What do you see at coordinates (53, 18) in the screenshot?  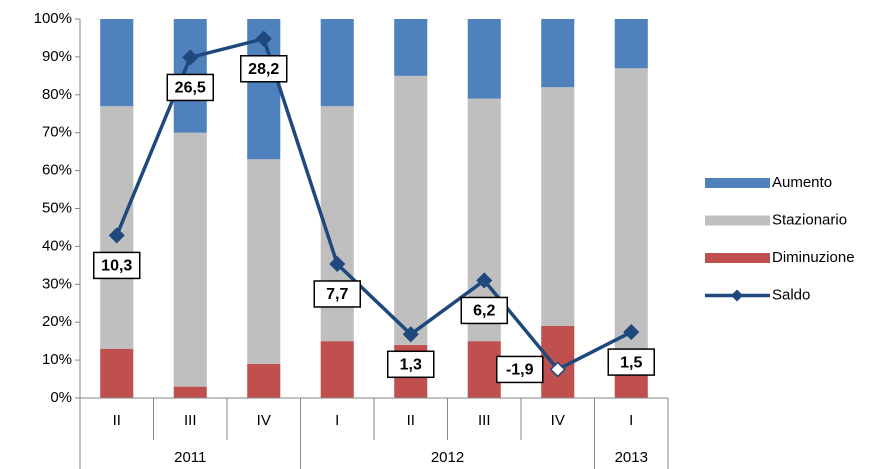 I see `y-tick-label: 100%` at bounding box center [53, 18].